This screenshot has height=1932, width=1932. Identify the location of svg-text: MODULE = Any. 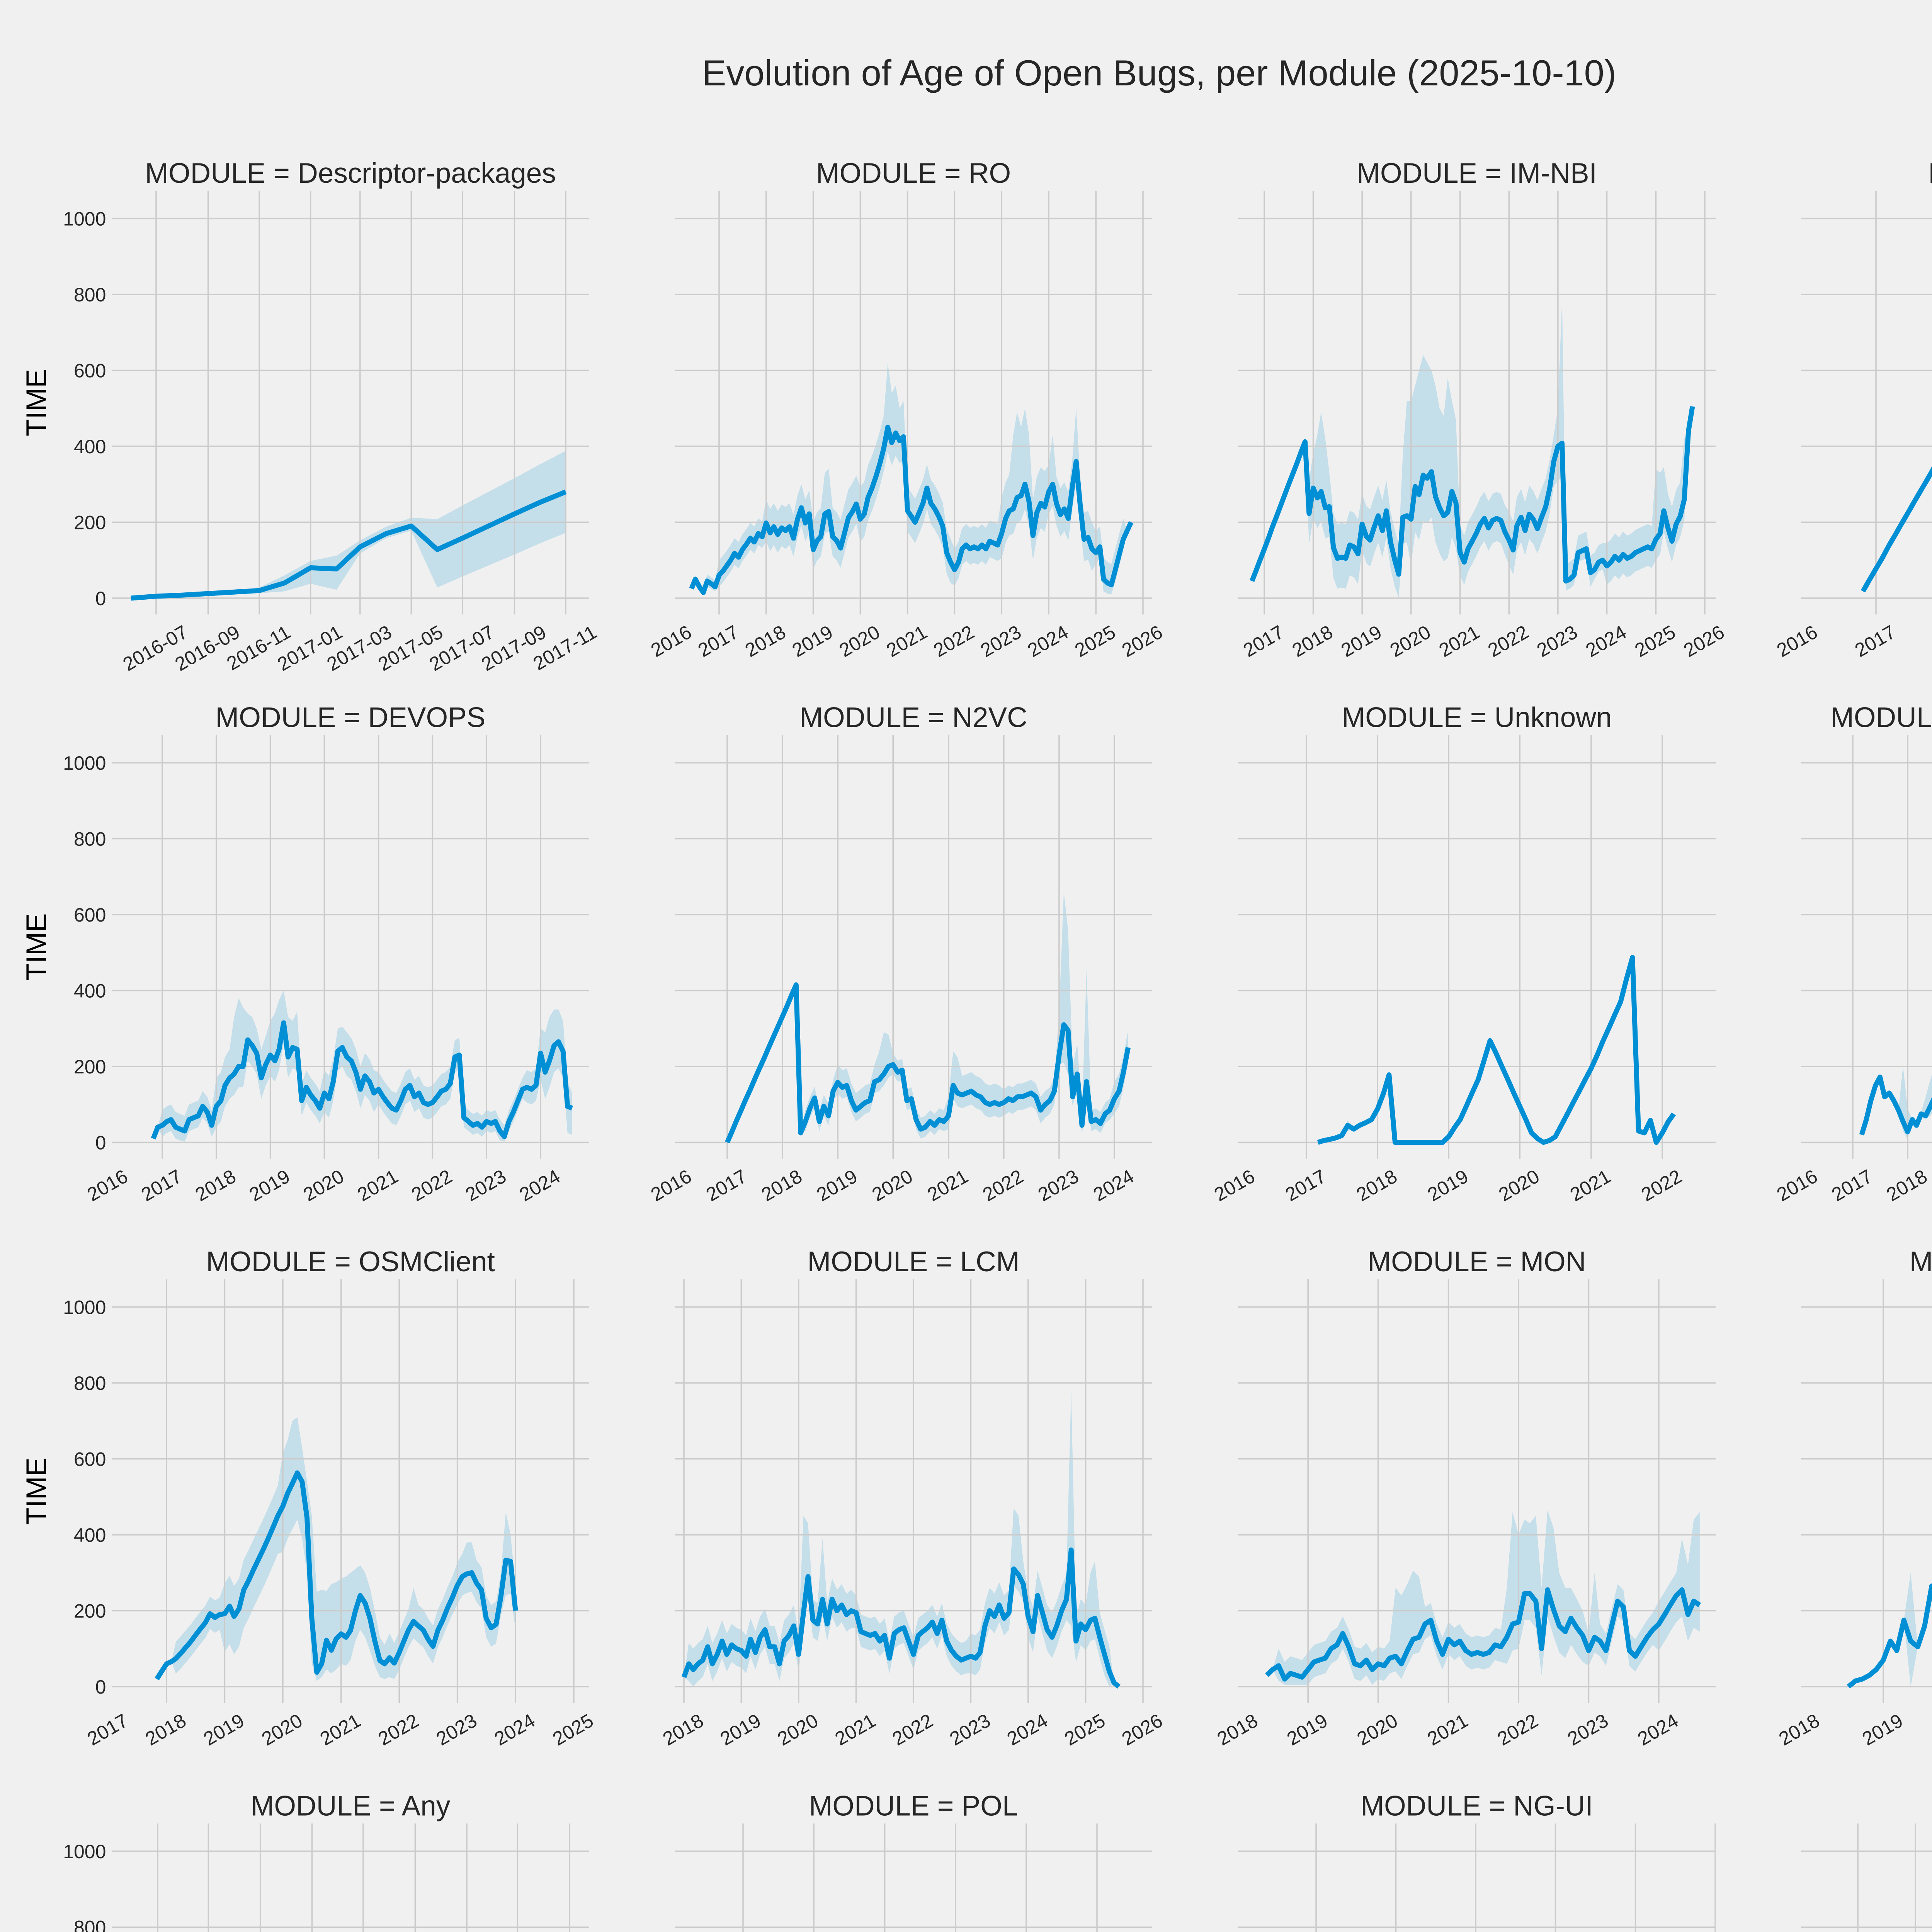
(351, 1806).